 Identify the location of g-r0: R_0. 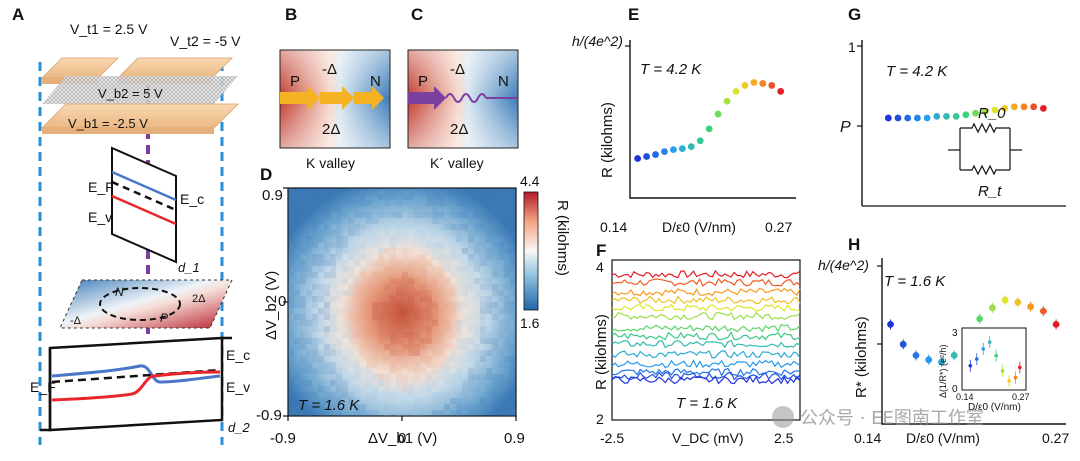
(992, 113).